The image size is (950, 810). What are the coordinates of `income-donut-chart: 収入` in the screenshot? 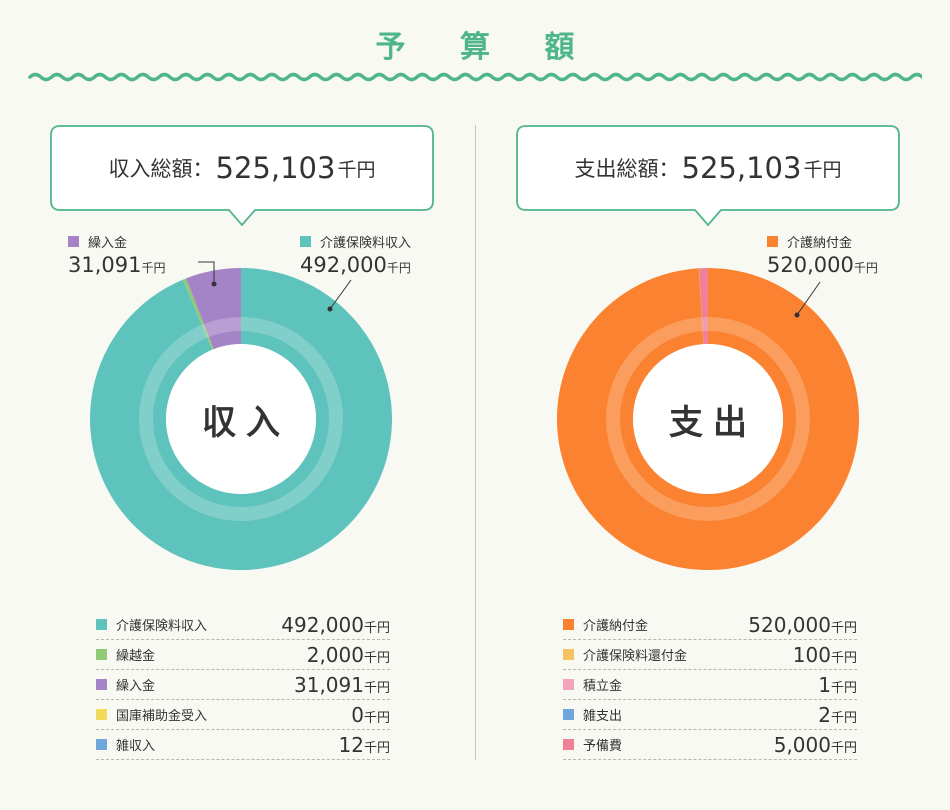 It's located at (241, 421).